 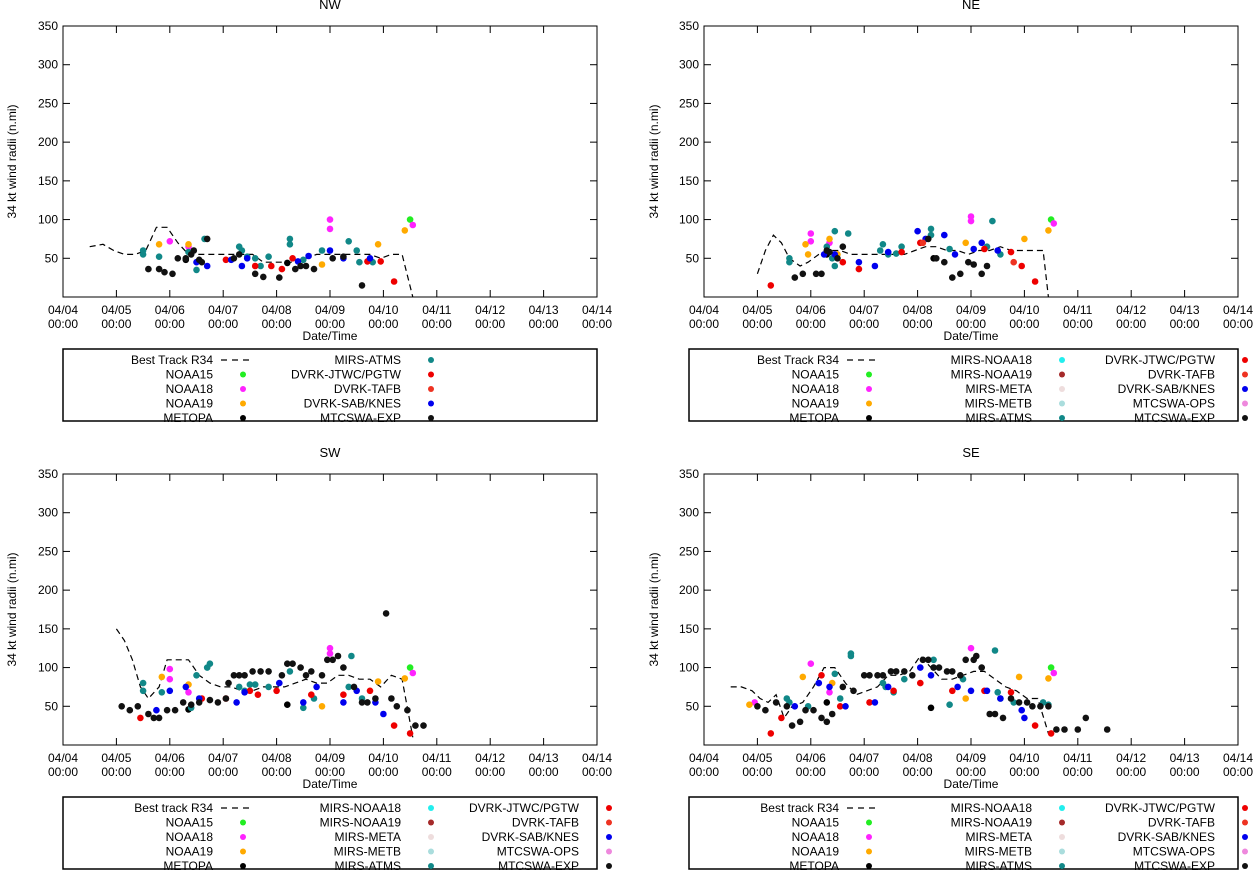 I want to click on x-tick-date: 04/08, so click(x=277, y=310).